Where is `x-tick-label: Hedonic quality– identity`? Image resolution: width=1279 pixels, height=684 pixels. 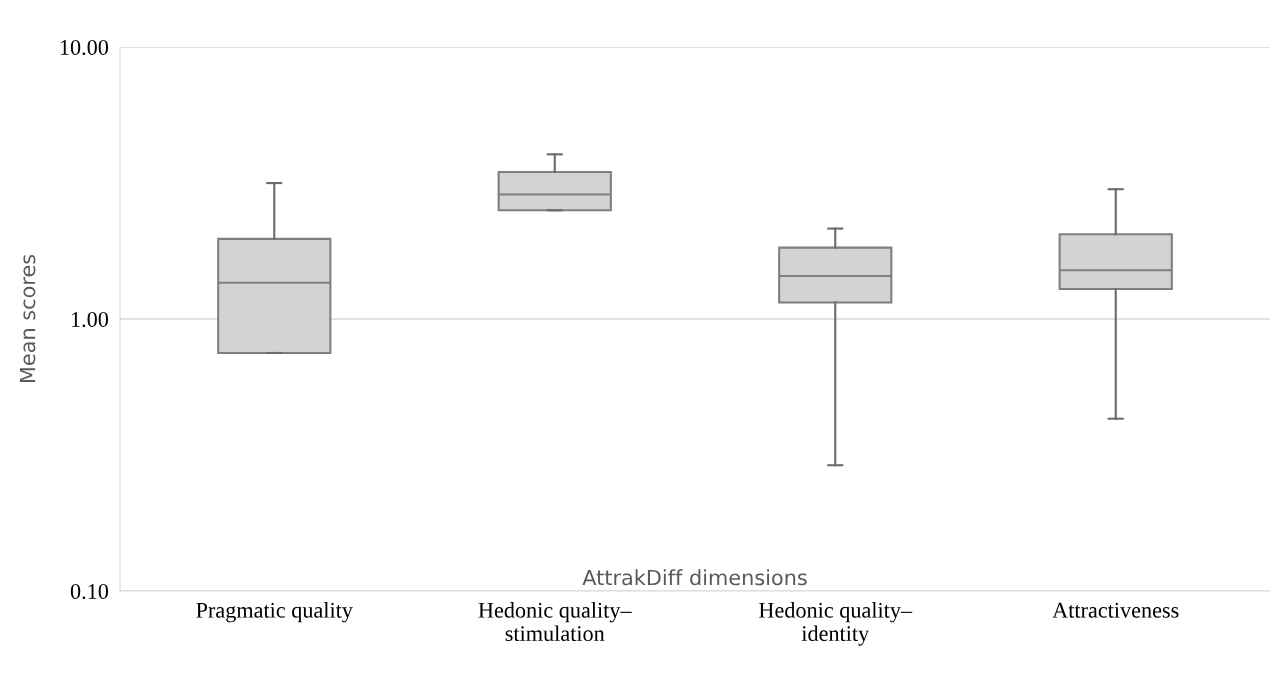 x-tick-label: Hedonic quality– identity is located at coordinates (836, 624).